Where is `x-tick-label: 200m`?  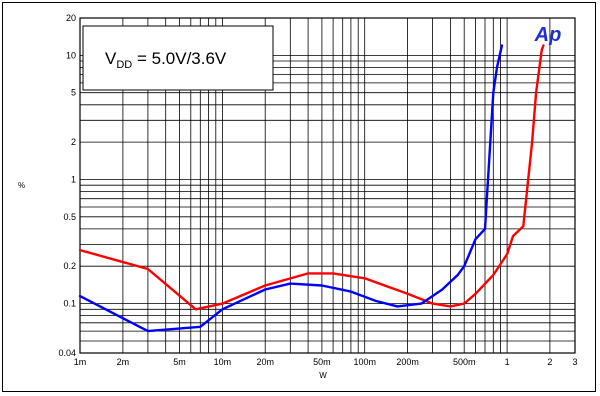
x-tick-label: 200m is located at coordinates (407, 362).